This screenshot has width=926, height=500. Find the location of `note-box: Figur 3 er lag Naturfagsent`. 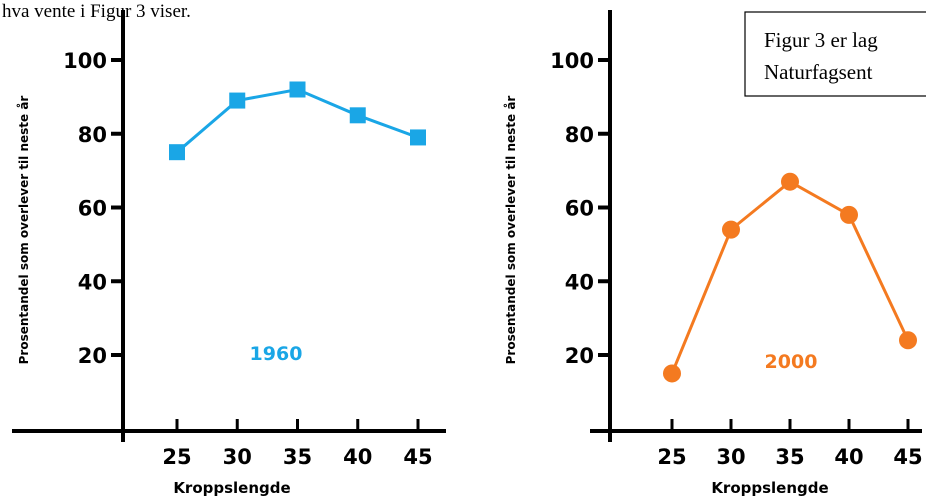

note-box: Figur 3 er lag Naturfagsent is located at coordinates (835, 54).